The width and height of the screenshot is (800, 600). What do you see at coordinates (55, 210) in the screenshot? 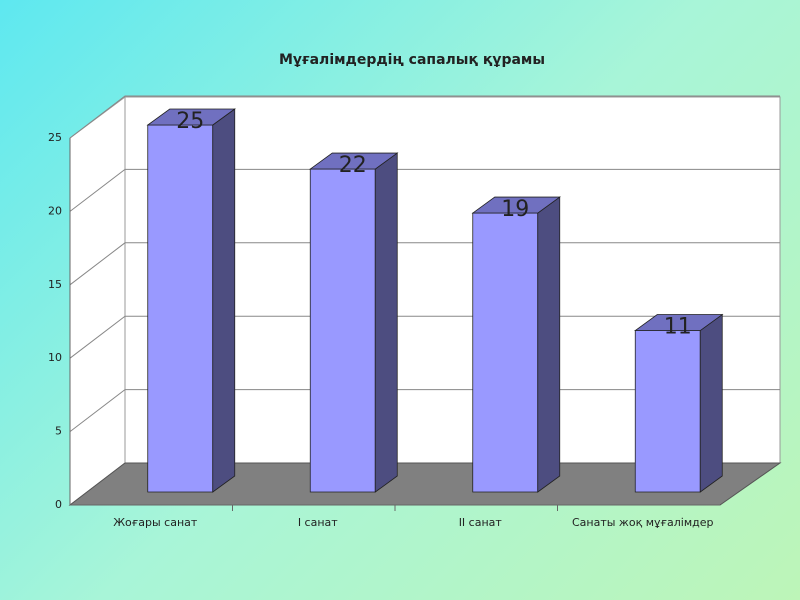
I see `y-tick-label: 20` at bounding box center [55, 210].